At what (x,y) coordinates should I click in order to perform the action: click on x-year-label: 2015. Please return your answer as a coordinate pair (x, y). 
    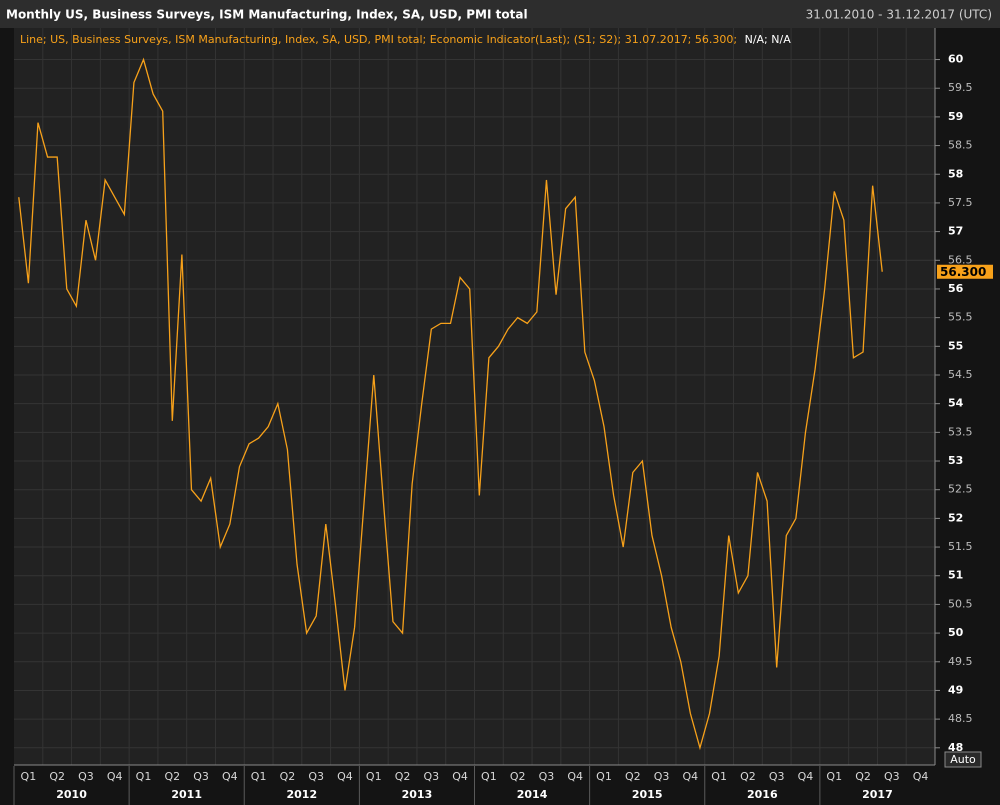
    Looking at the image, I should click on (647, 794).